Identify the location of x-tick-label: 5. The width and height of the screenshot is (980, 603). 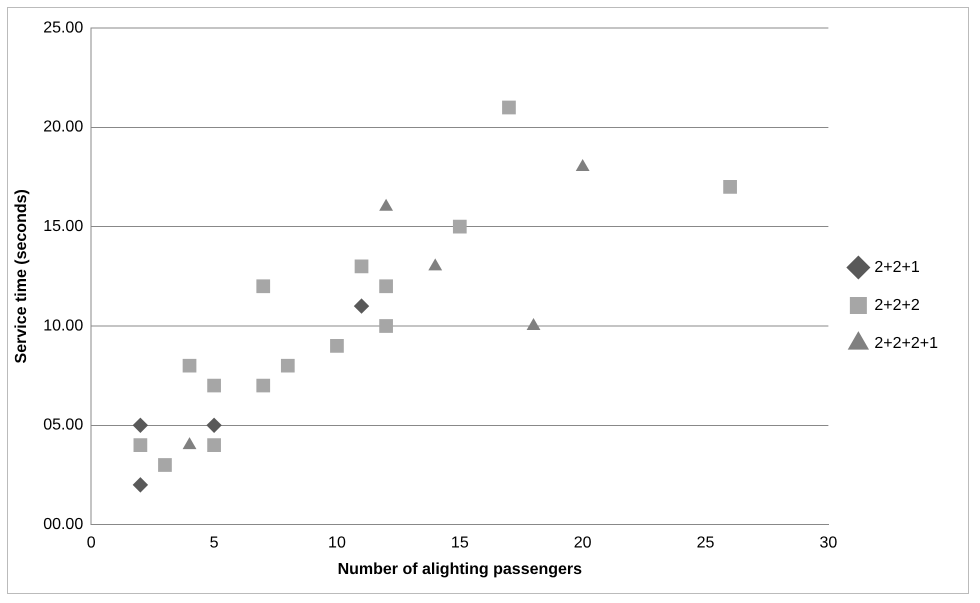
(214, 543).